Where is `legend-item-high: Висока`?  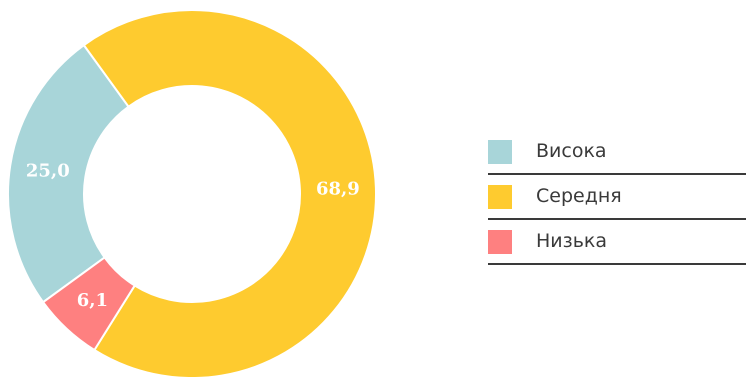 legend-item-high: Висока is located at coordinates (617, 152).